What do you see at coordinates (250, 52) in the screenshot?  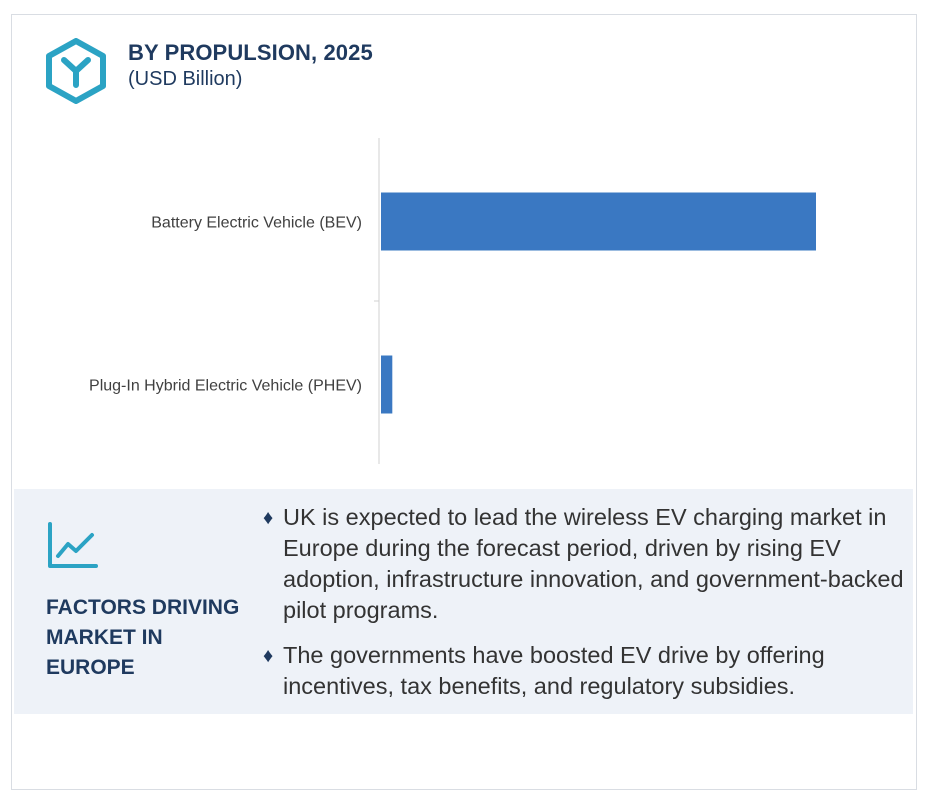 I see `chart-title: BY PROPULSION, 2025` at bounding box center [250, 52].